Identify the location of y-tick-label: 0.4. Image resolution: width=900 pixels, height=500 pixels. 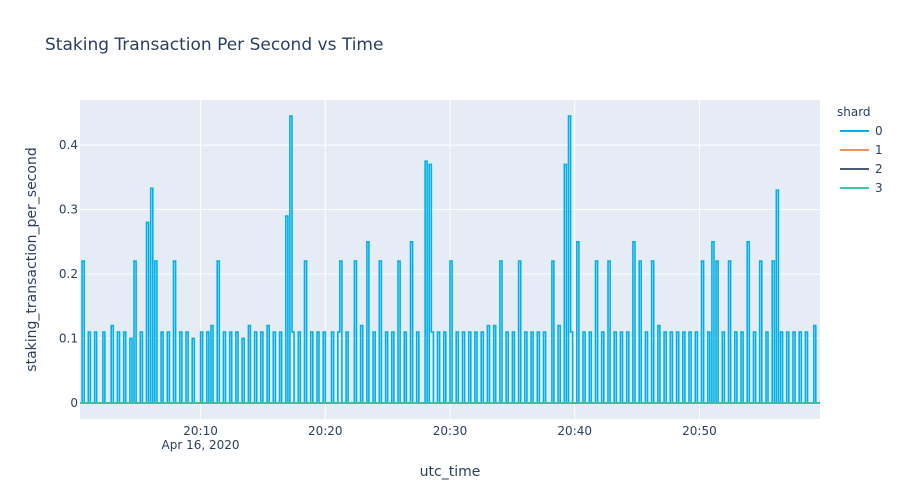
(68, 145).